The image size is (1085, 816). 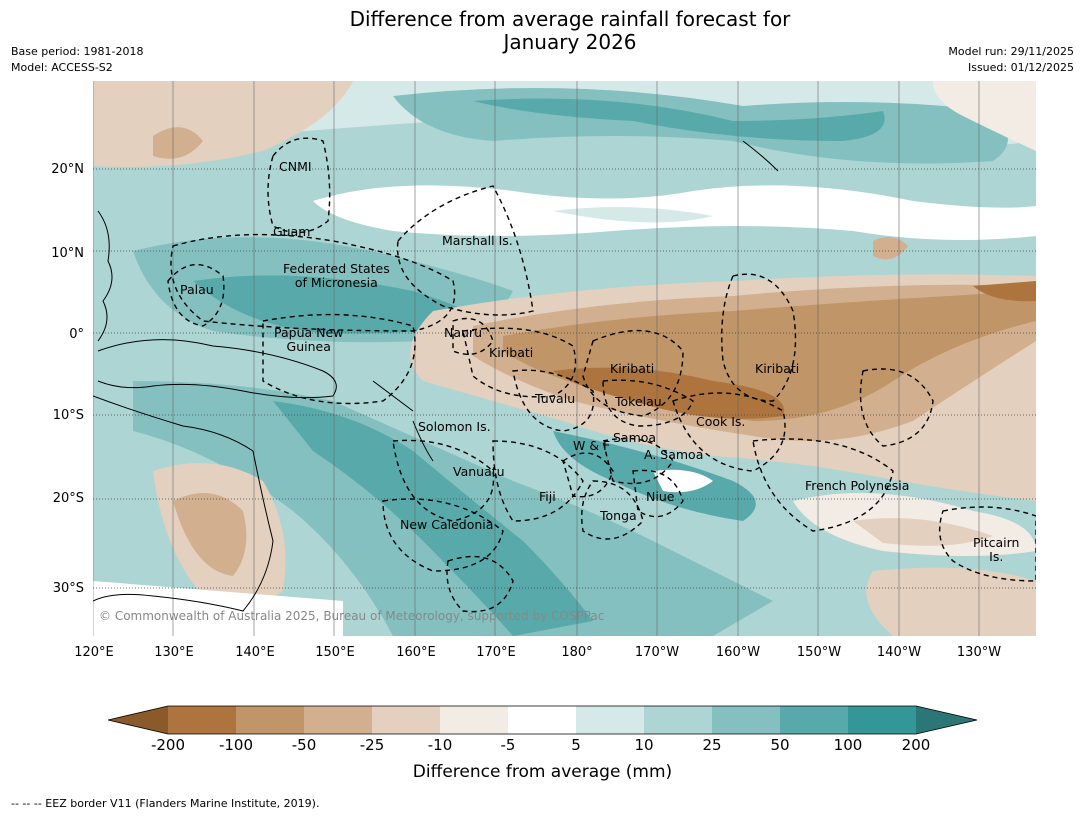 What do you see at coordinates (173, 423) in the screenshot?
I see `australia-north-coast` at bounding box center [173, 423].